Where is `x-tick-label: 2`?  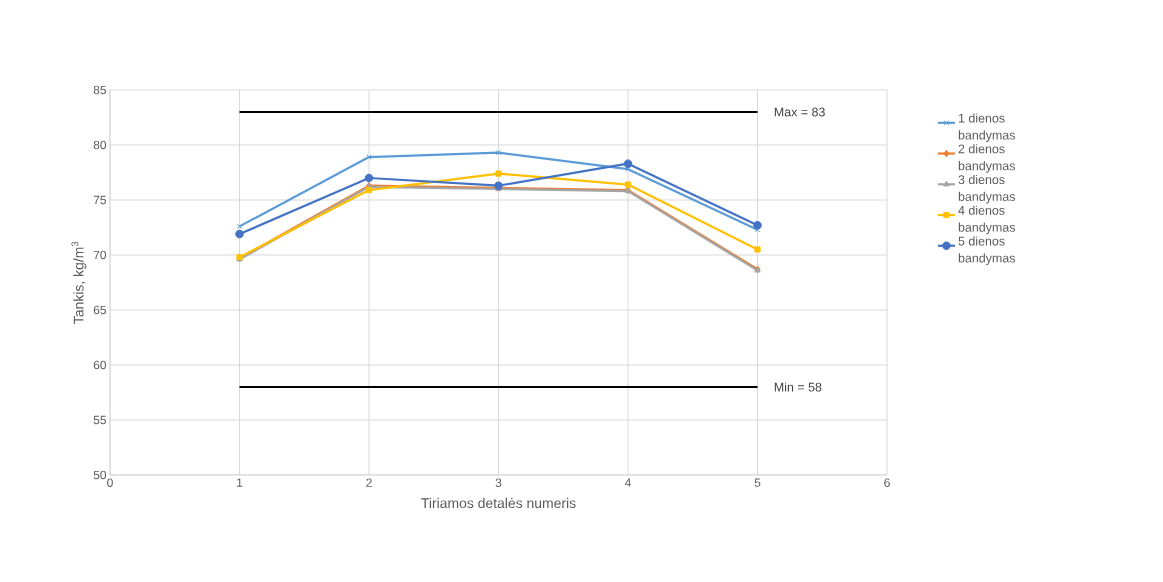
x-tick-label: 2 is located at coordinates (369, 482).